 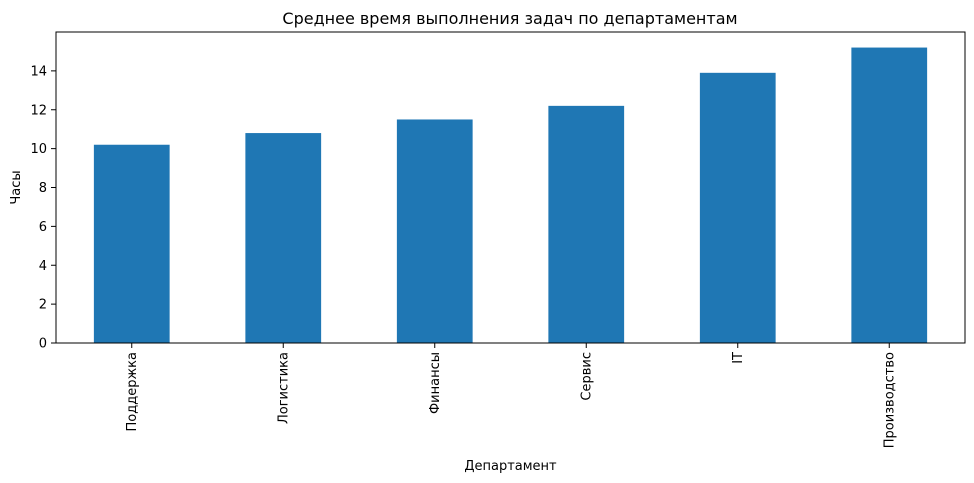 I want to click on x-axis-label: Департамент, so click(x=510, y=466).